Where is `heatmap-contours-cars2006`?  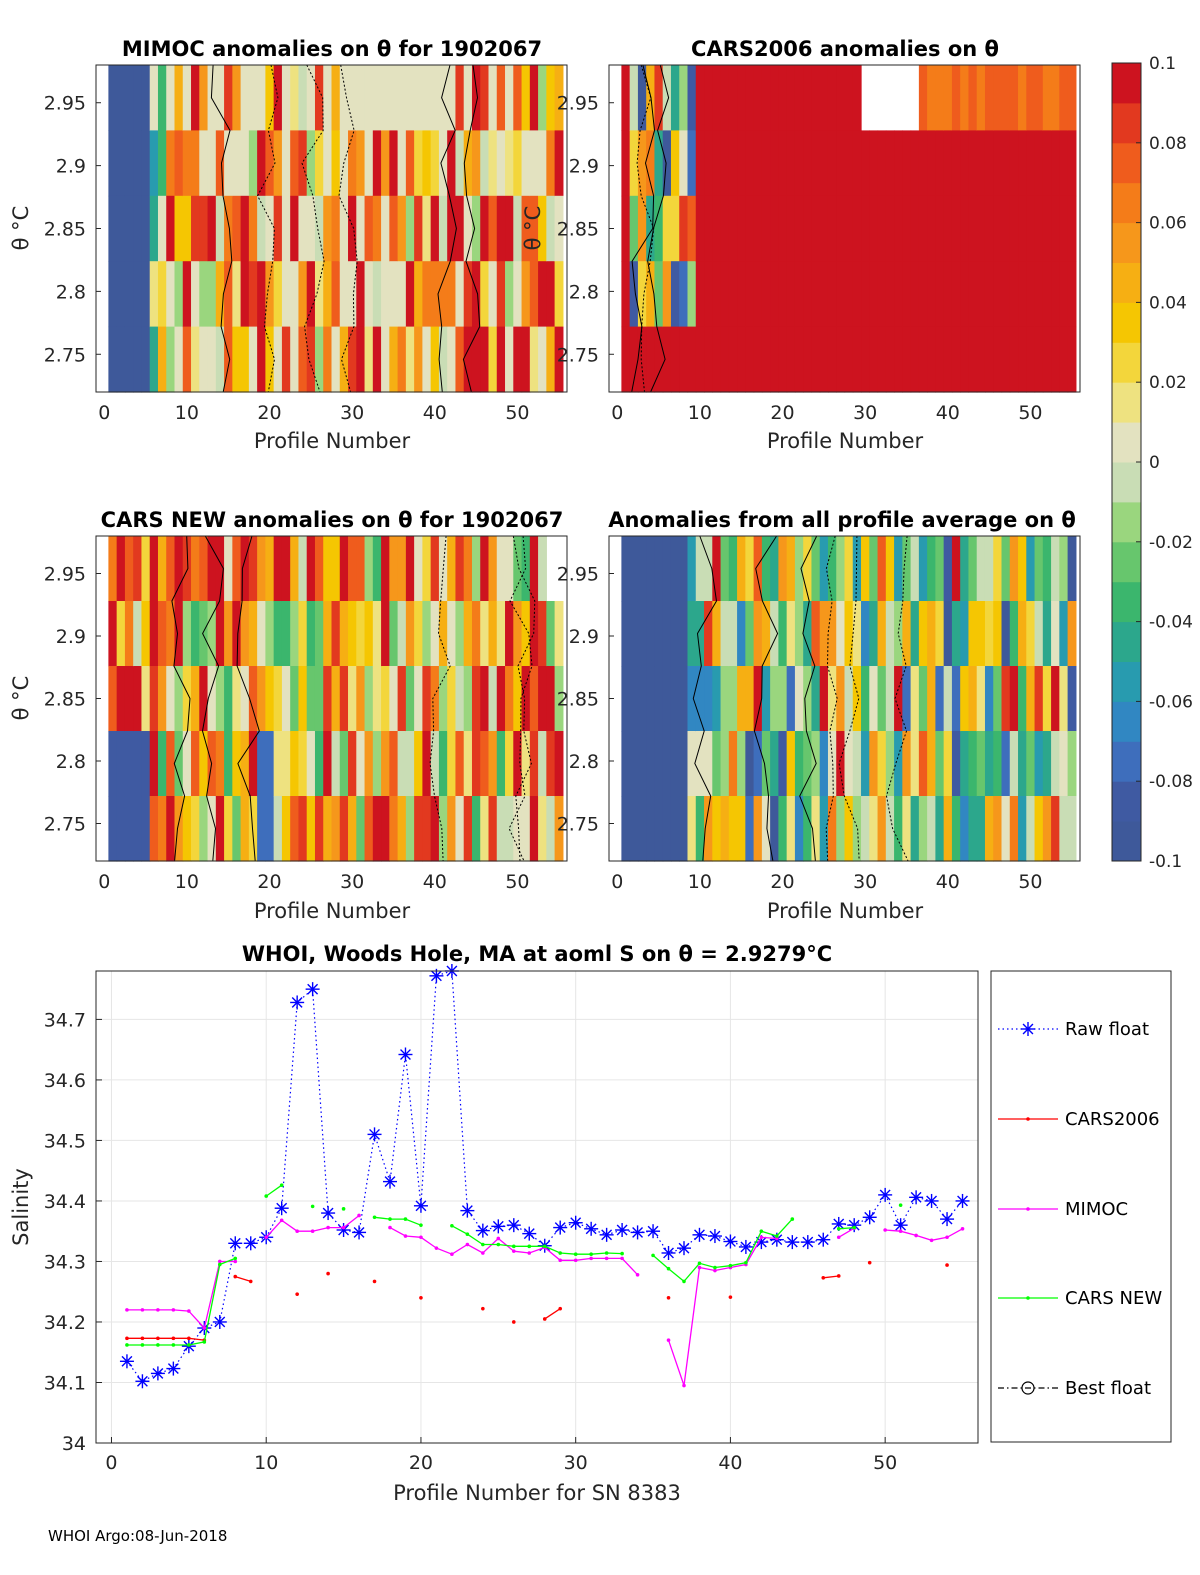 heatmap-contours-cars2006 is located at coordinates (650, 228).